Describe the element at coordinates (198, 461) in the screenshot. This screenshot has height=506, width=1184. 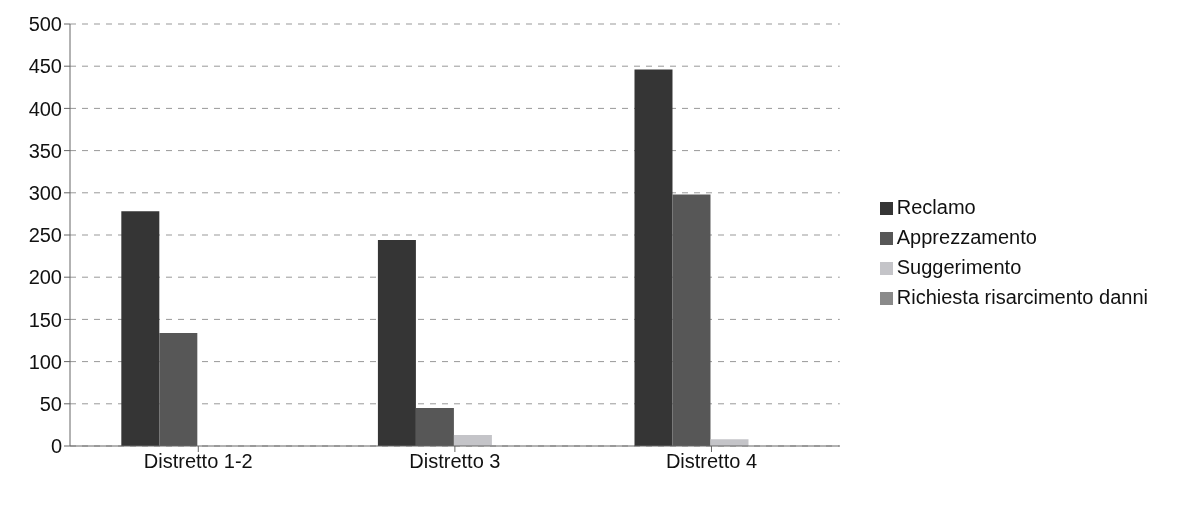
I see `x-tick-label: Distretto 1-2` at that location.